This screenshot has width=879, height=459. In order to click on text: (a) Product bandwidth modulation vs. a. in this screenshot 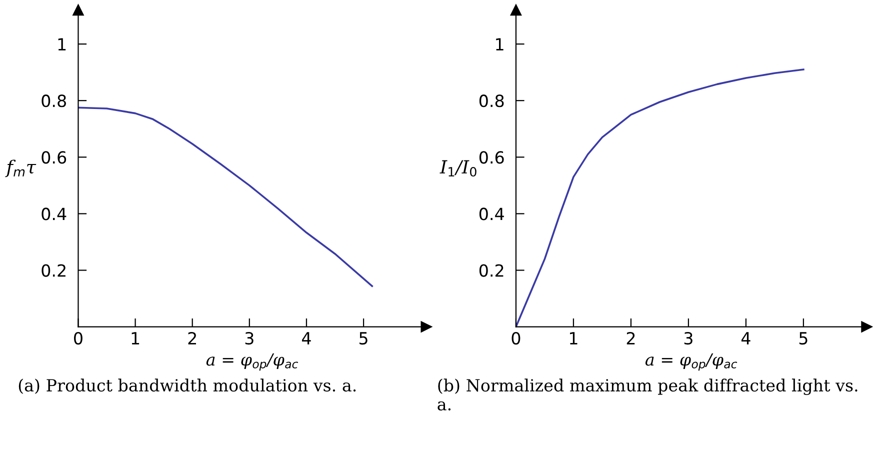, I will do `click(187, 386)`.